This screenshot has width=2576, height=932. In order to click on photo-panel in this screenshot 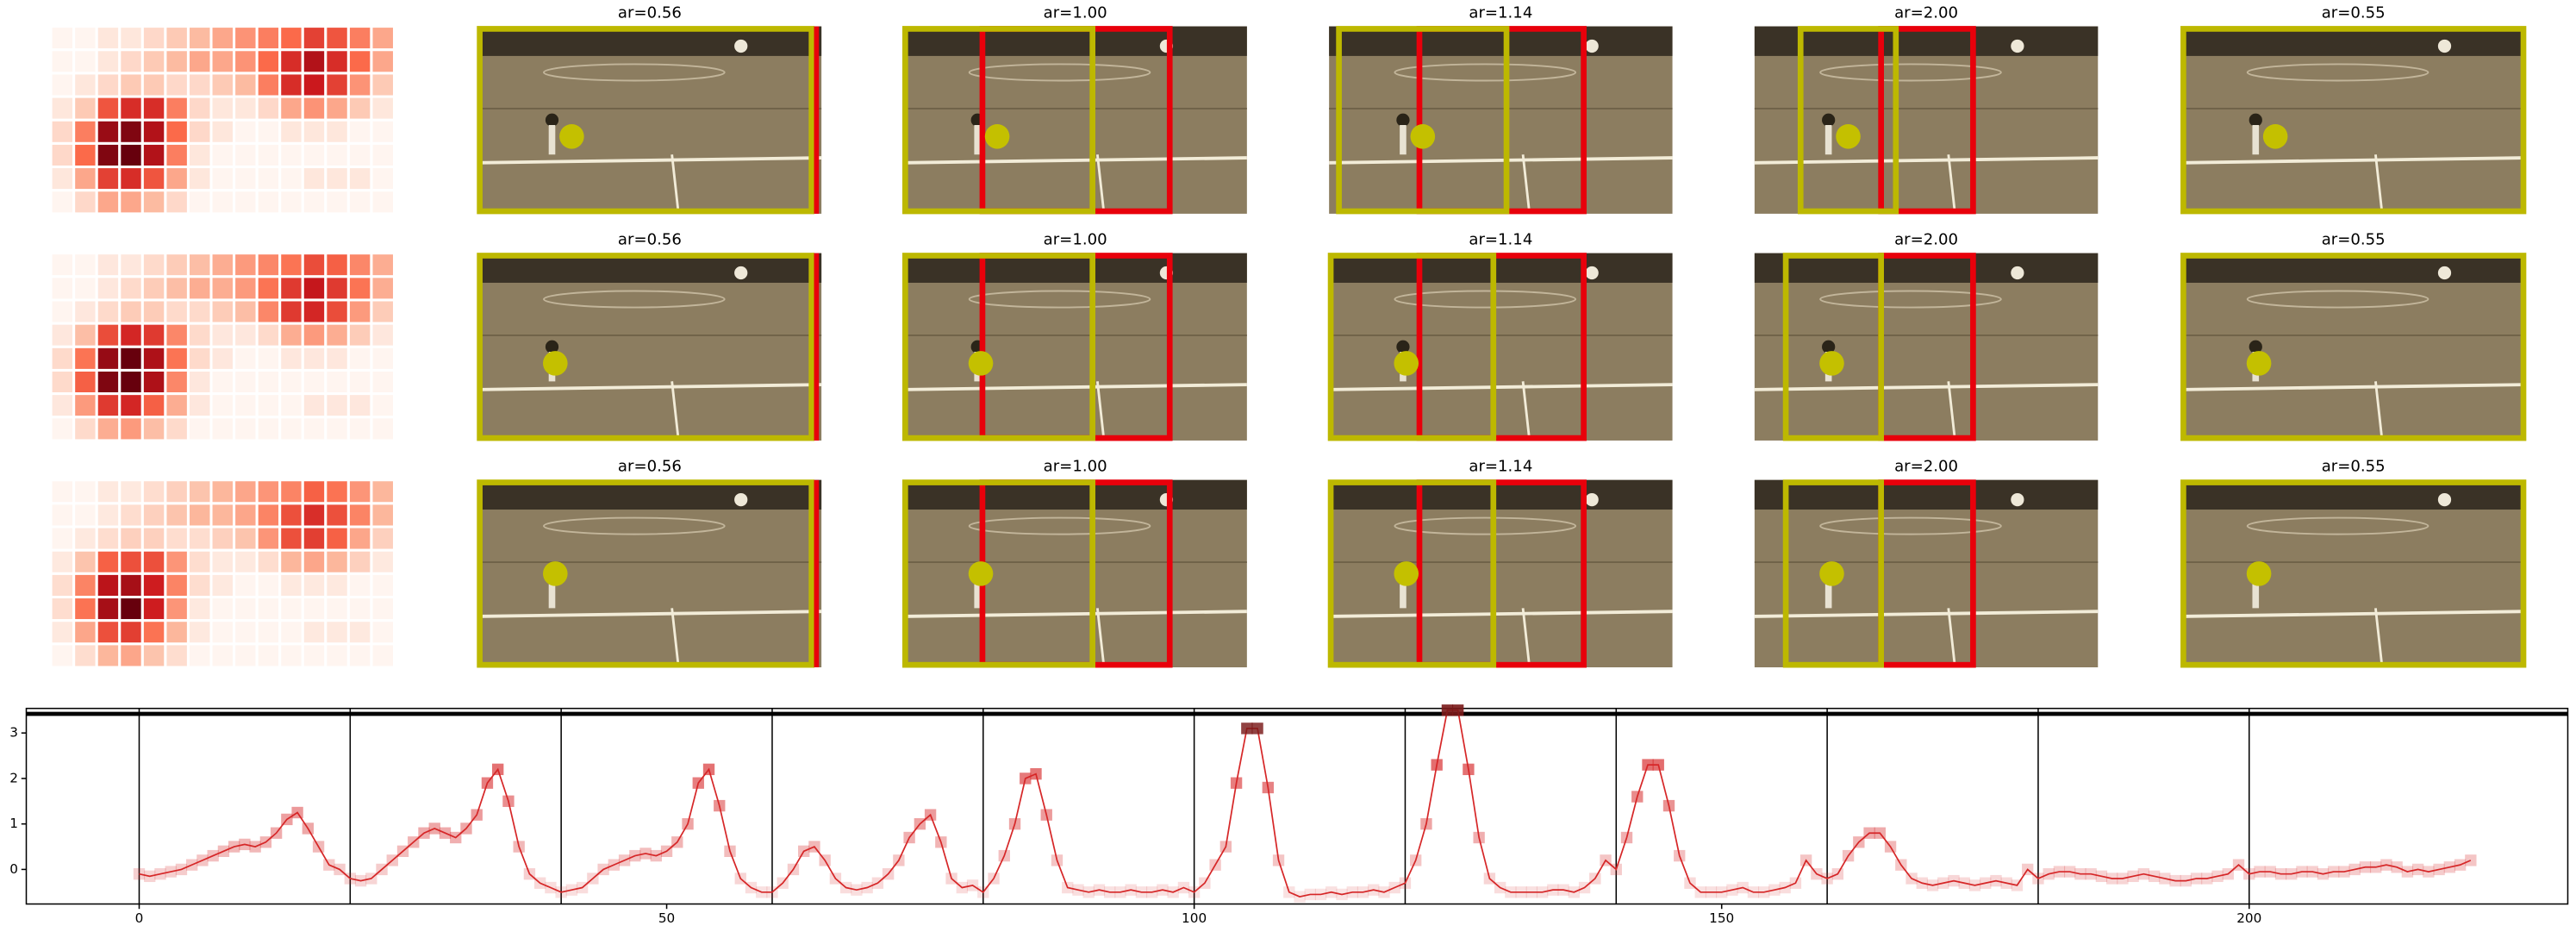, I will do `click(1500, 347)`.